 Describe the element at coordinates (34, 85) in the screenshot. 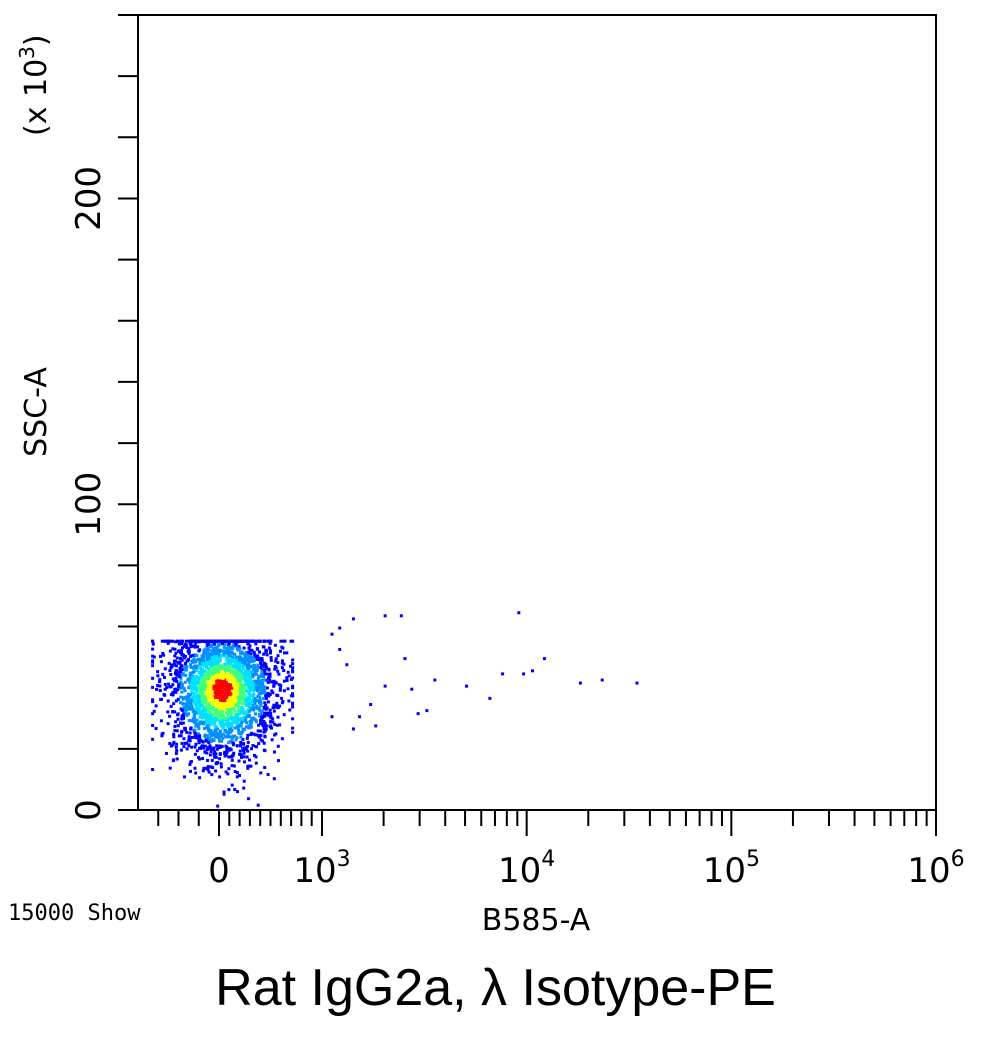

I see `y-multiplier-label: (x 103)` at that location.